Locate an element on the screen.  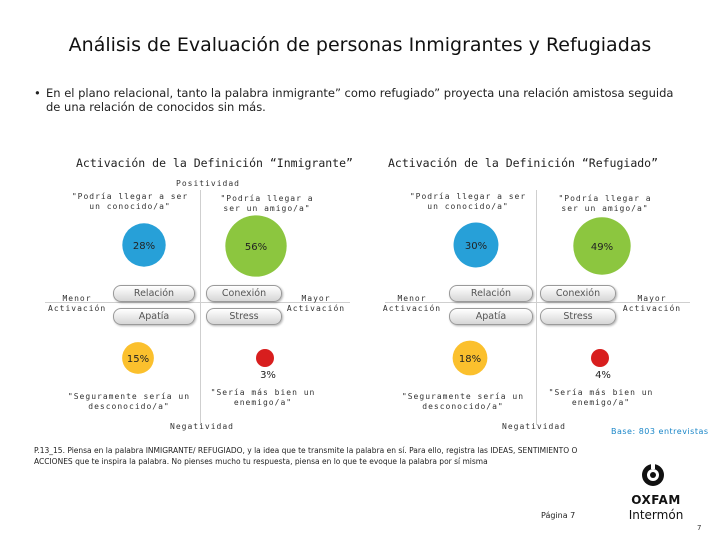
bubble-value-label: 30% is located at coordinates (476, 246).